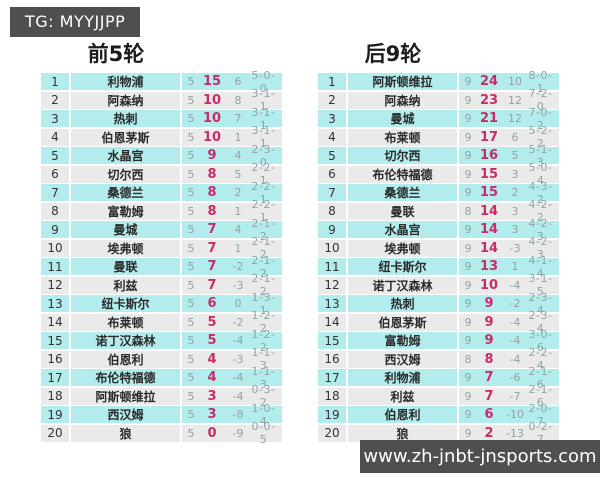 Image resolution: width=600 pixels, height=480 pixels. I want to click on win-draw-loss-record: 2-3-4, so click(540, 303).